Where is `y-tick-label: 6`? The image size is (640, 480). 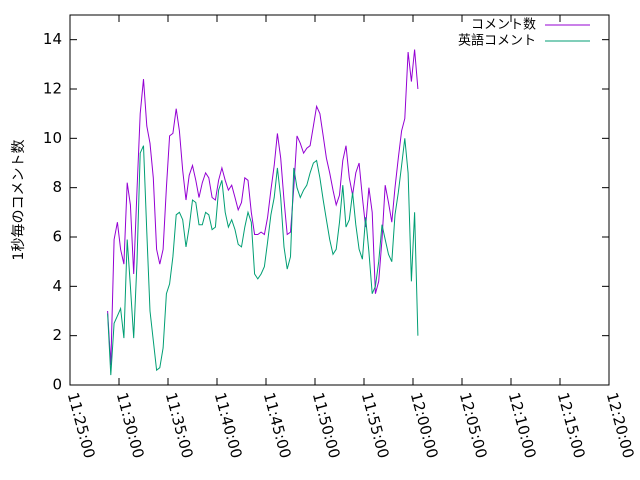 y-tick-label: 6 is located at coordinates (57, 237).